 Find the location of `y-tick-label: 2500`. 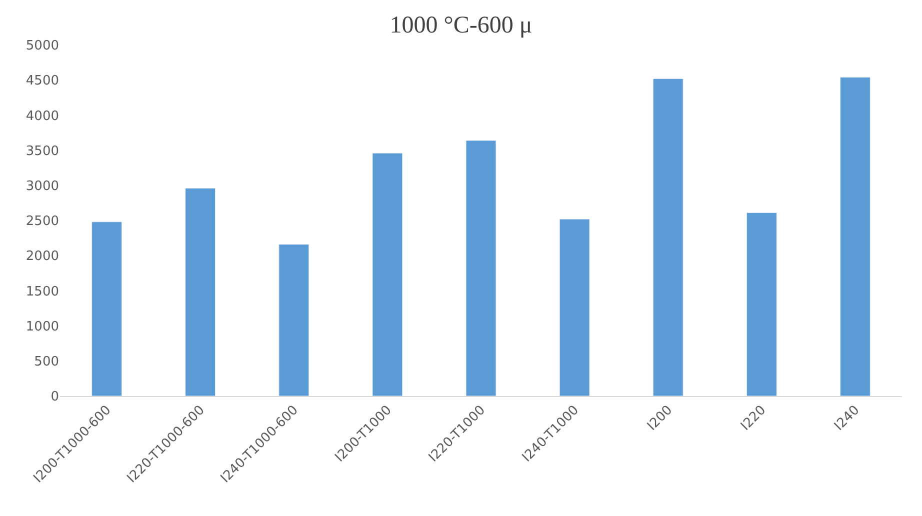

y-tick-label: 2500 is located at coordinates (42, 222).